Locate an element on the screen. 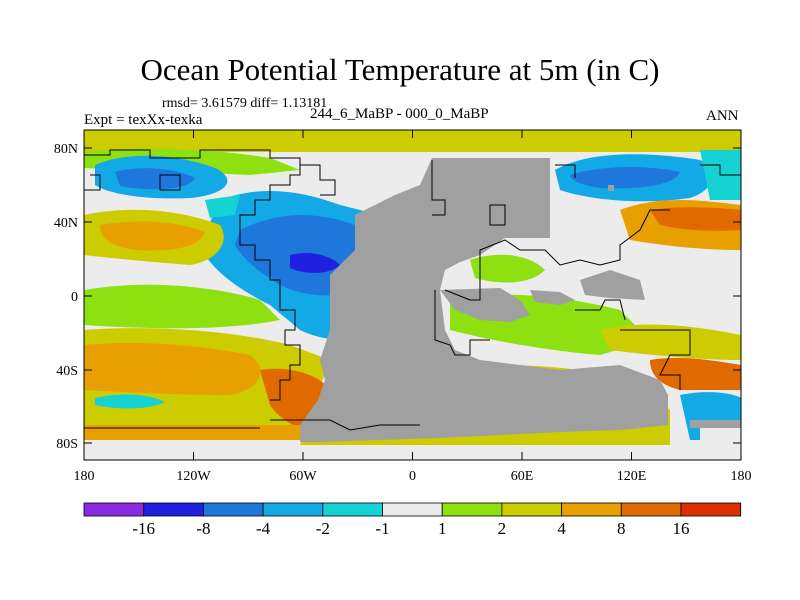 Image resolution: width=800 pixels, height=600 pixels. colorbar-label: 8 is located at coordinates (621, 528).